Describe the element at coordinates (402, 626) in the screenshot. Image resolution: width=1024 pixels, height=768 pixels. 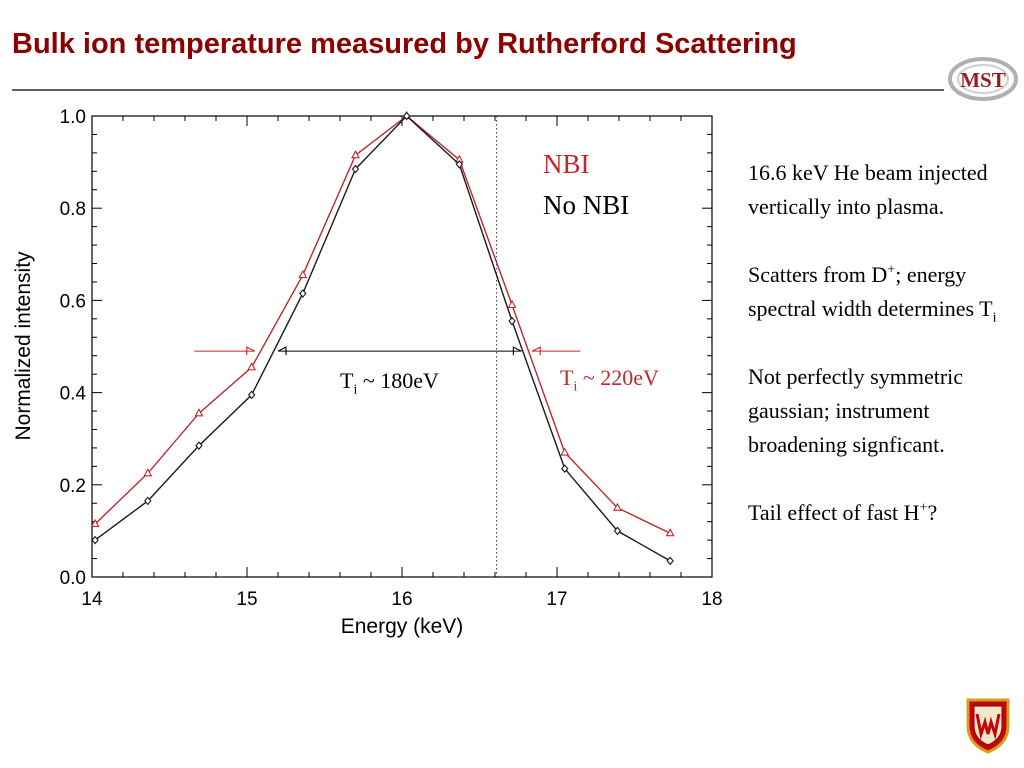
I see `x-axis-label: Energy (keV)` at that location.